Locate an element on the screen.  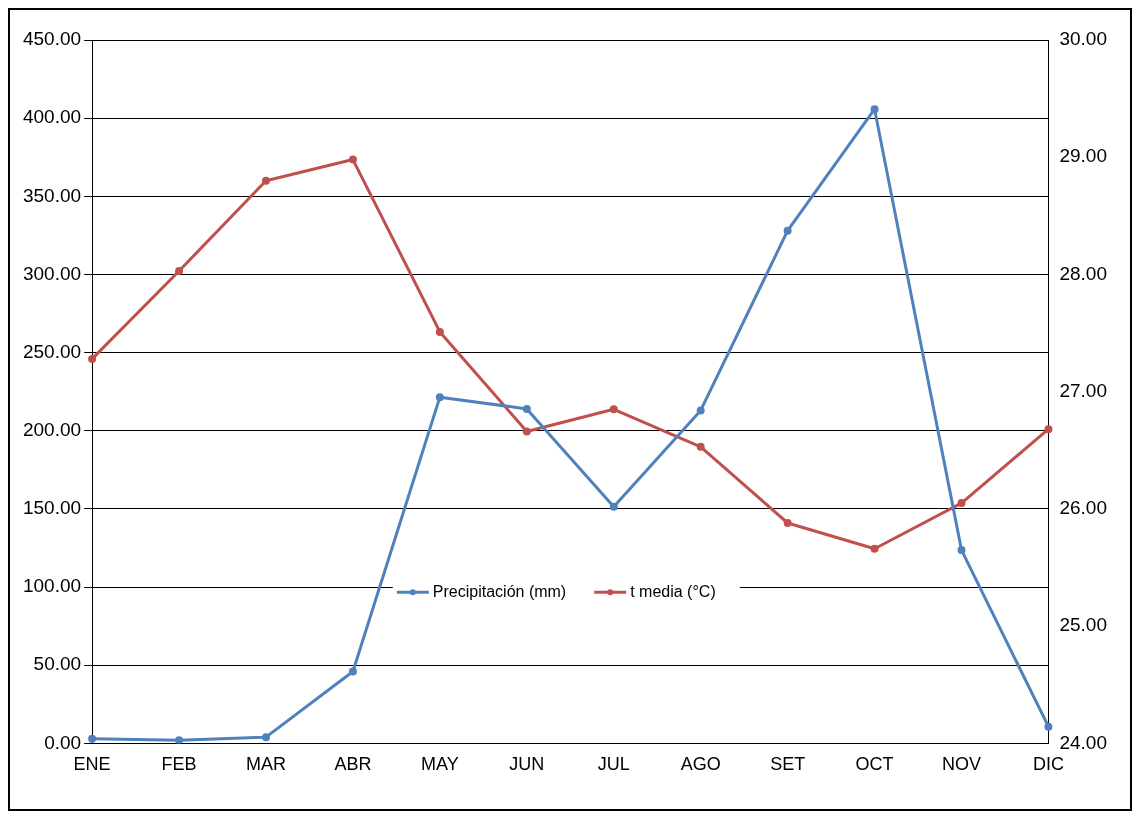
y-tick-label: 0.00 is located at coordinates (63, 742).